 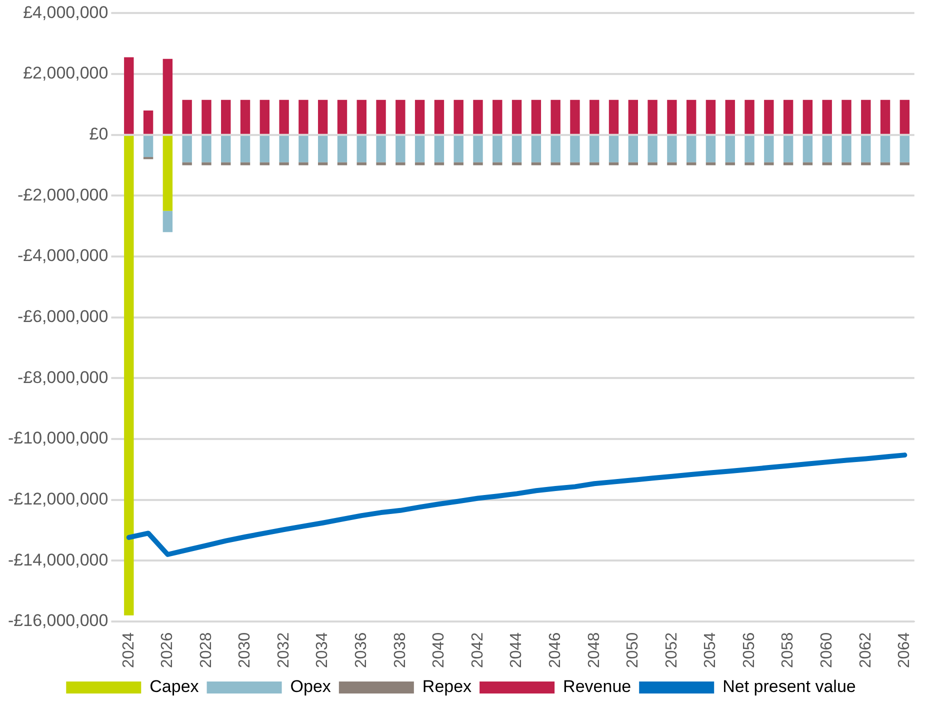 What do you see at coordinates (711, 650) in the screenshot?
I see `x-tick-label: 2054` at bounding box center [711, 650].